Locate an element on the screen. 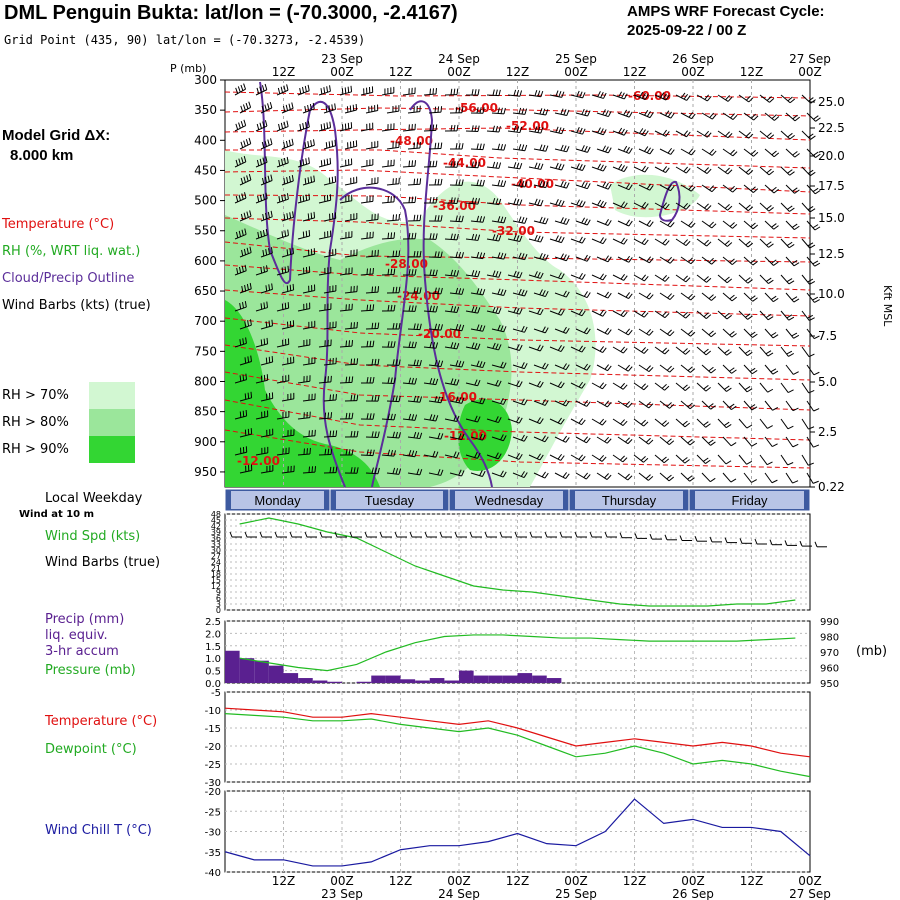  day-label: Monday is located at coordinates (277, 500).